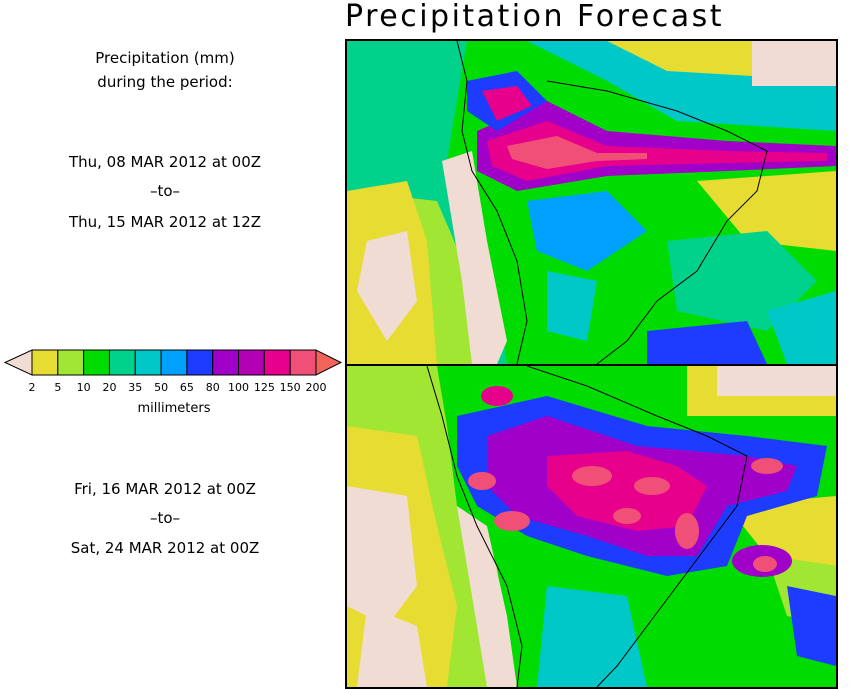 The height and width of the screenshot is (689, 850). Describe the element at coordinates (187, 387) in the screenshot. I see `legend-tick-label: 65` at that location.